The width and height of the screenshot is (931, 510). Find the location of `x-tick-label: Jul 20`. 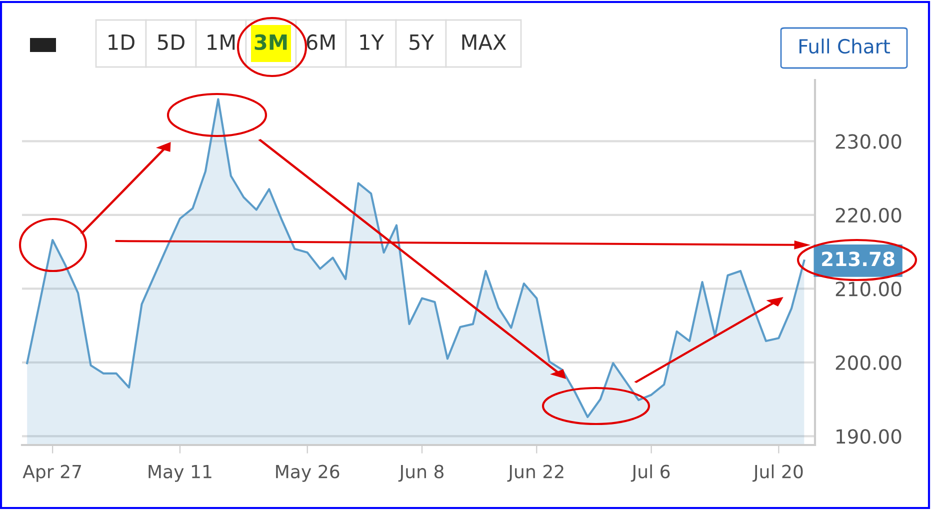

x-tick-label: Jul 20 is located at coordinates (777, 473).